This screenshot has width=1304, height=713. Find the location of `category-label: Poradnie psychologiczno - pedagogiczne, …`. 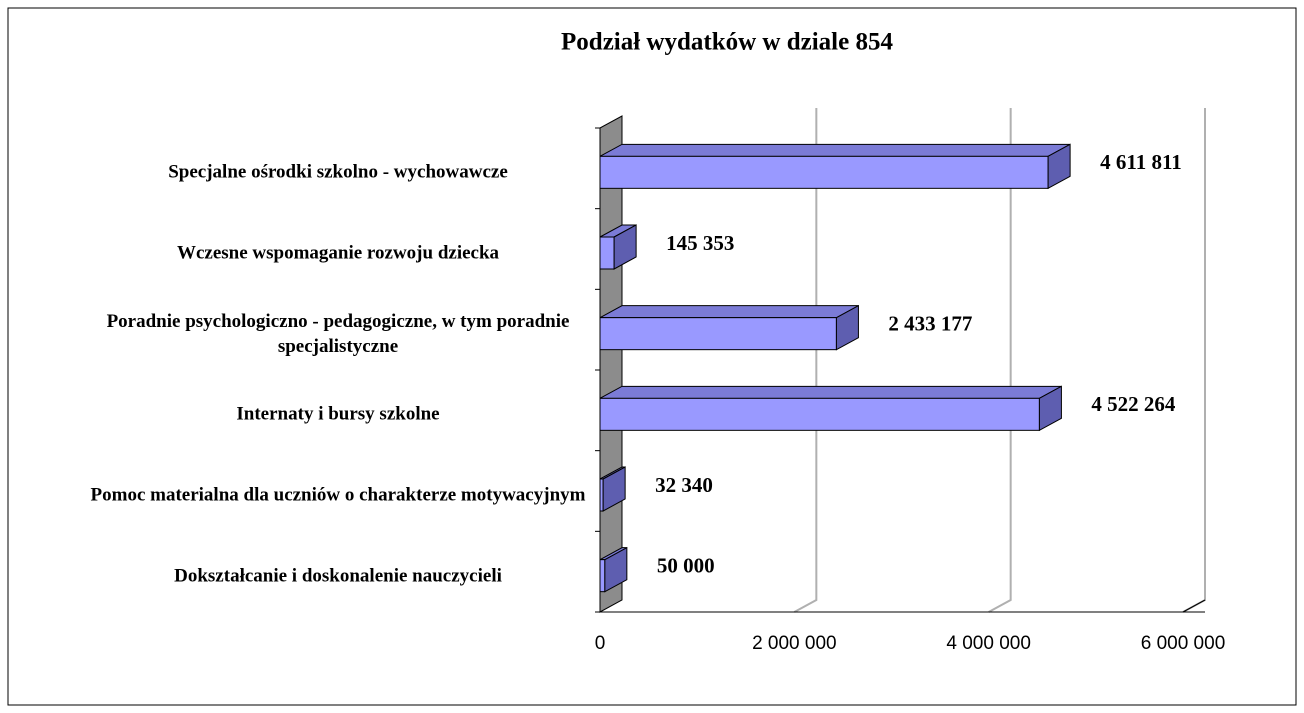

category-label: Poradnie psychologiczno - pedagogiczne, … is located at coordinates (338, 333).